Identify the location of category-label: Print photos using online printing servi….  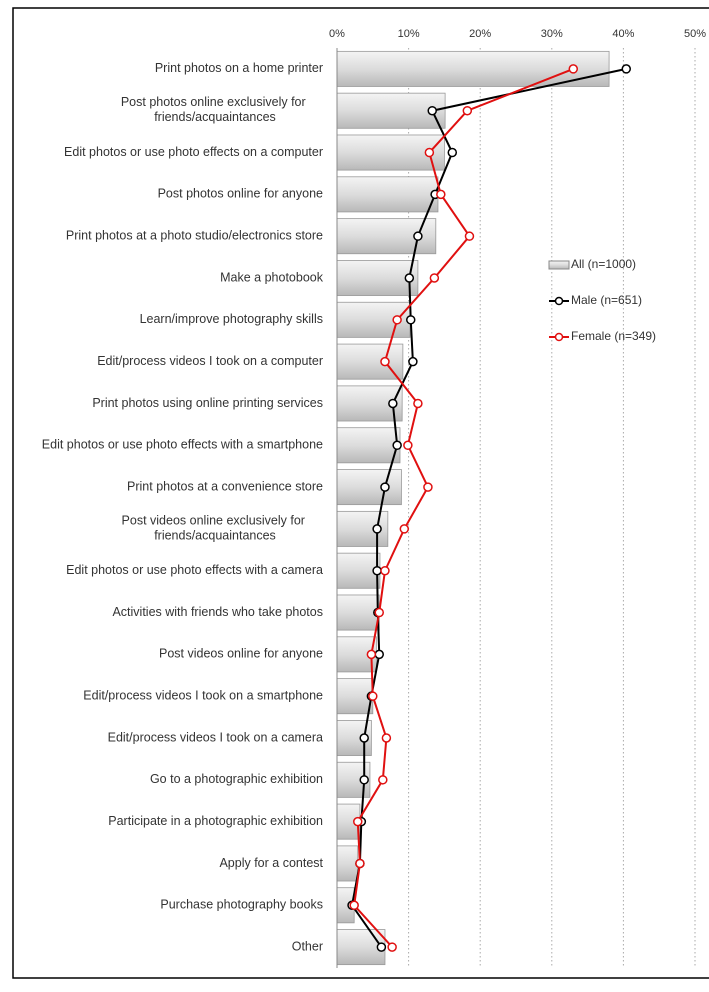
(207, 403).